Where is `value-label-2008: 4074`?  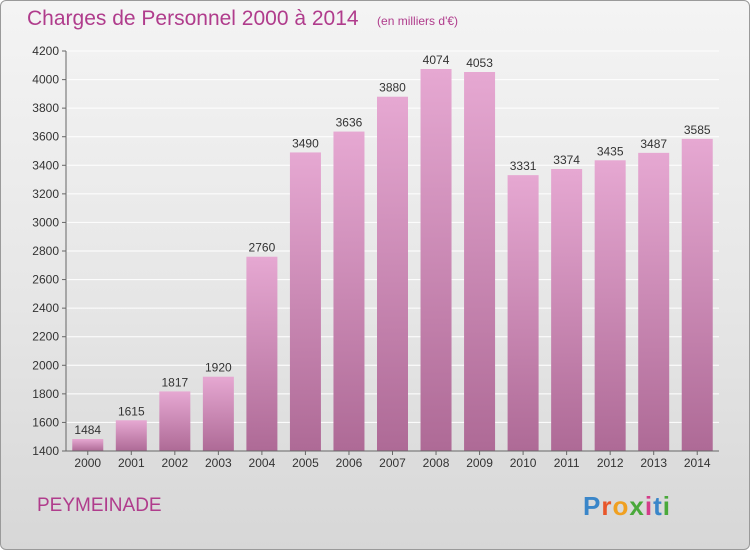 value-label-2008: 4074 is located at coordinates (436, 60).